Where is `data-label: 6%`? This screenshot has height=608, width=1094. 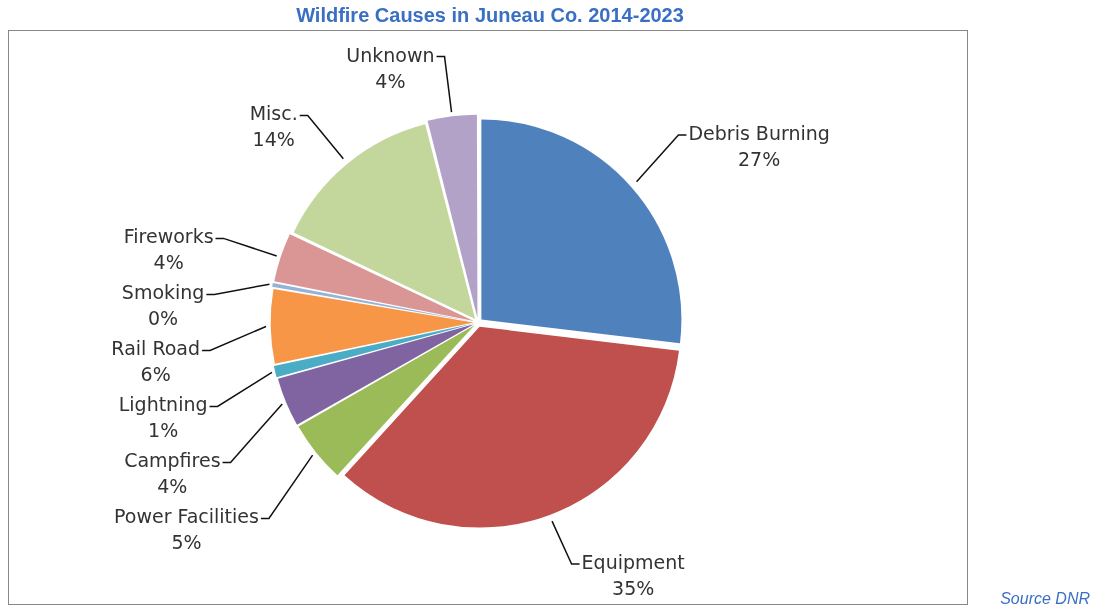 data-label: 6% is located at coordinates (155, 374).